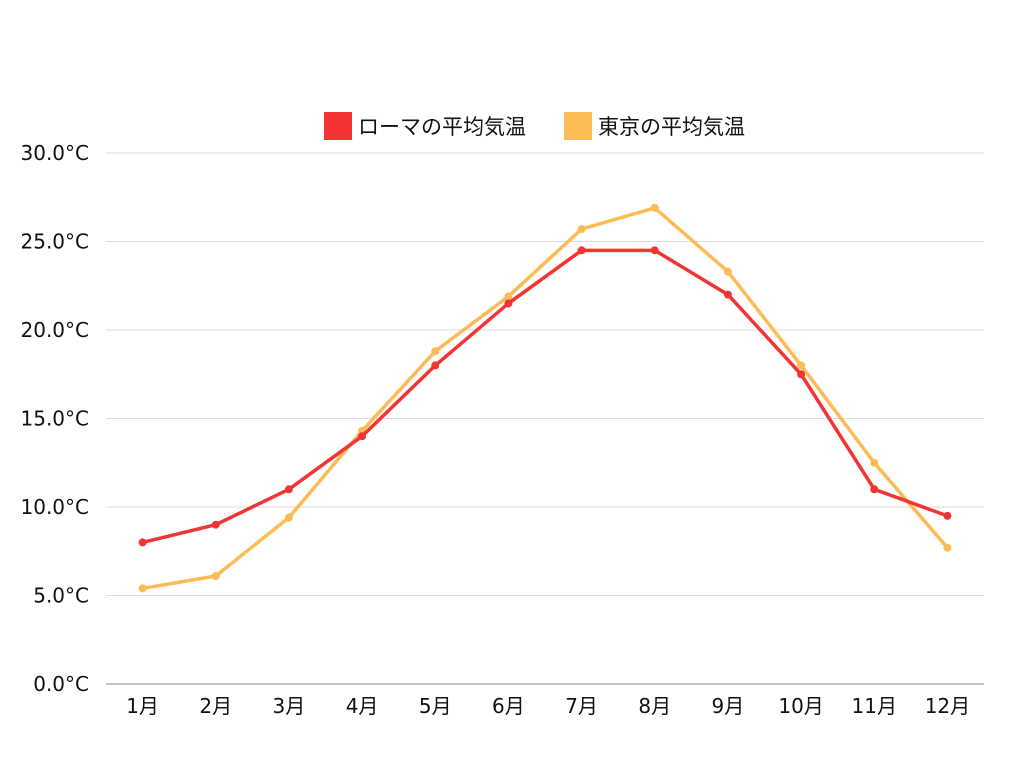  I want to click on x-tick-label: 2月, so click(215, 706).